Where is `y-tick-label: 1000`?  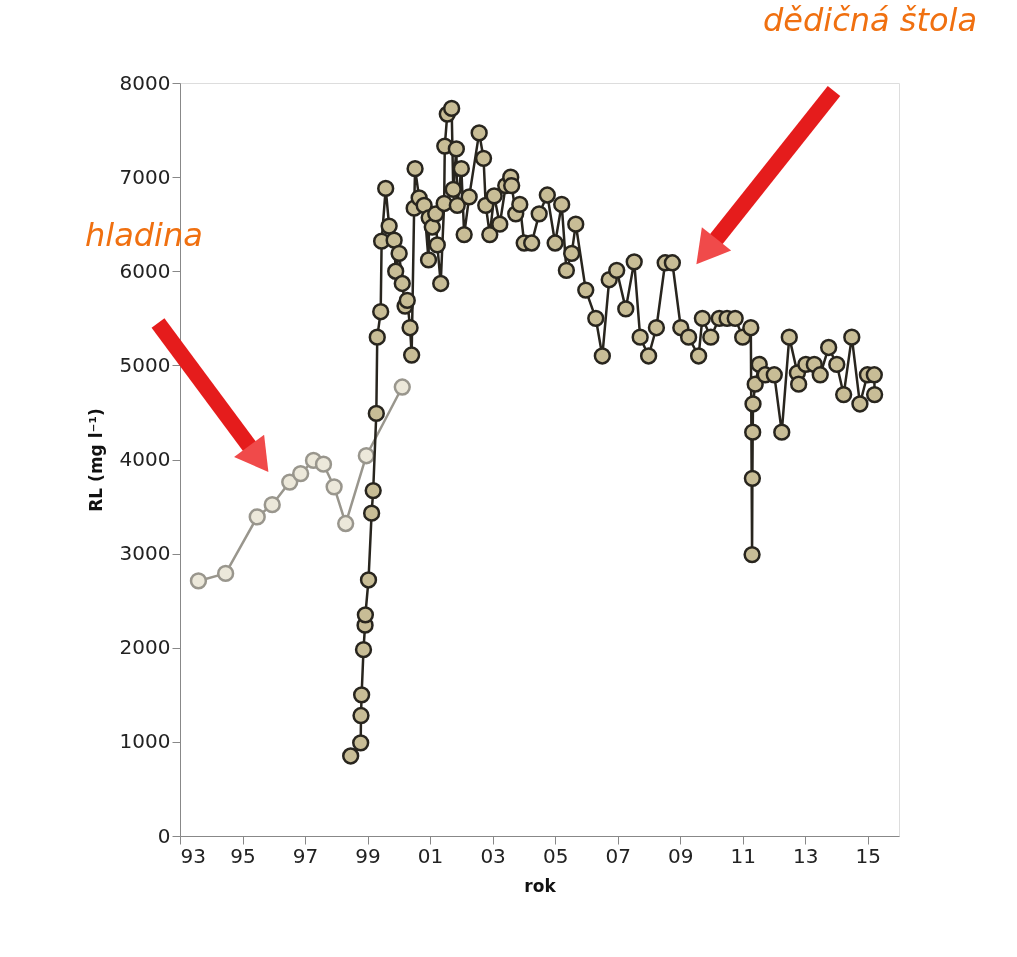 y-tick-label: 1000 is located at coordinates (145, 741).